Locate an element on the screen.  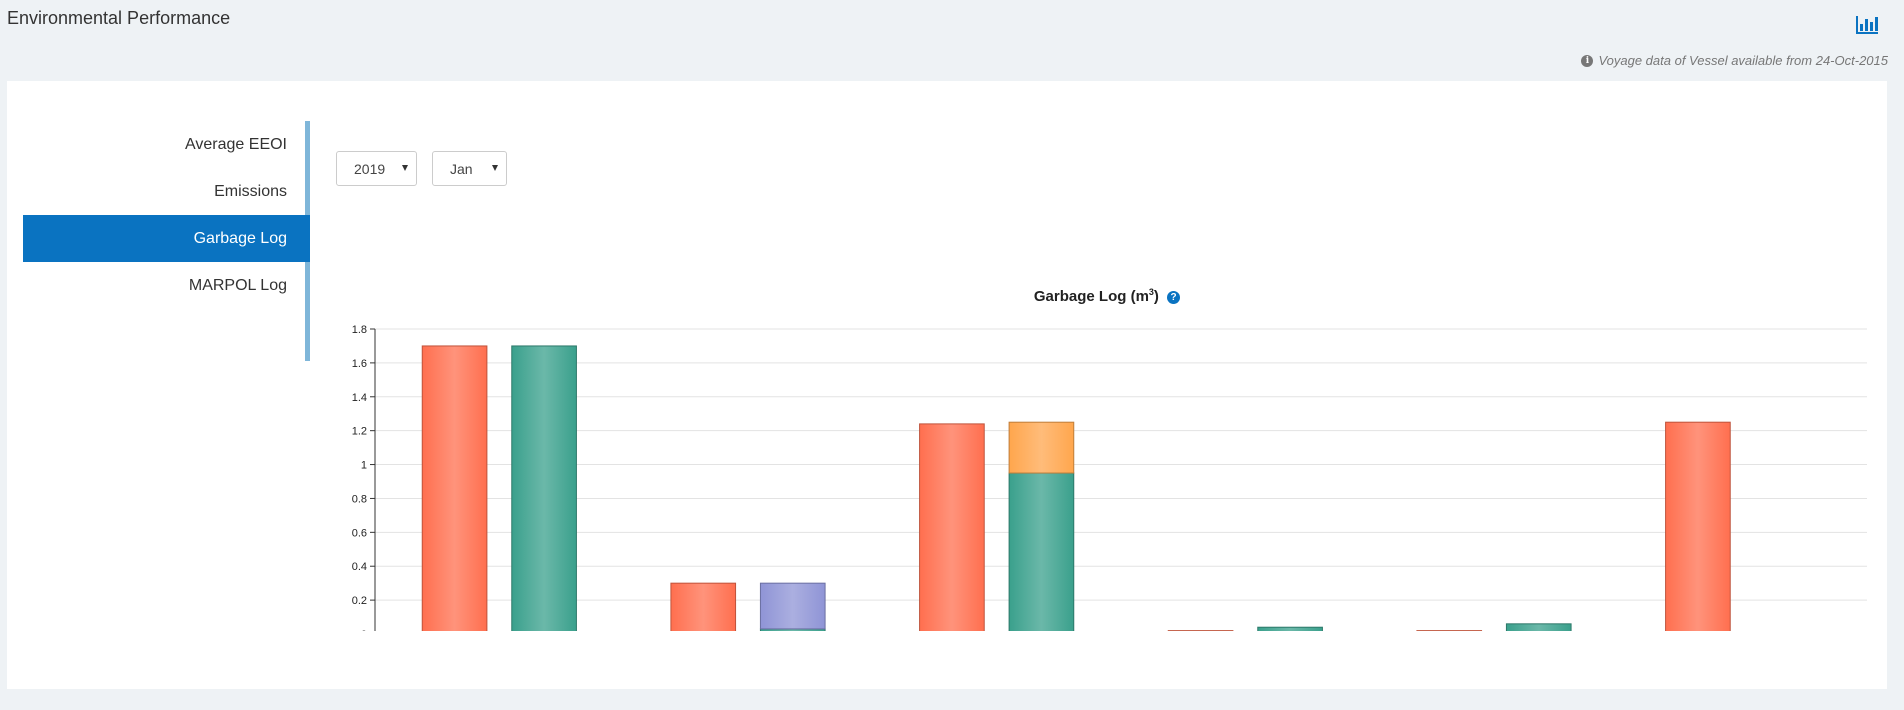
sidenav-item-emissions: Emissions is located at coordinates (250, 191).